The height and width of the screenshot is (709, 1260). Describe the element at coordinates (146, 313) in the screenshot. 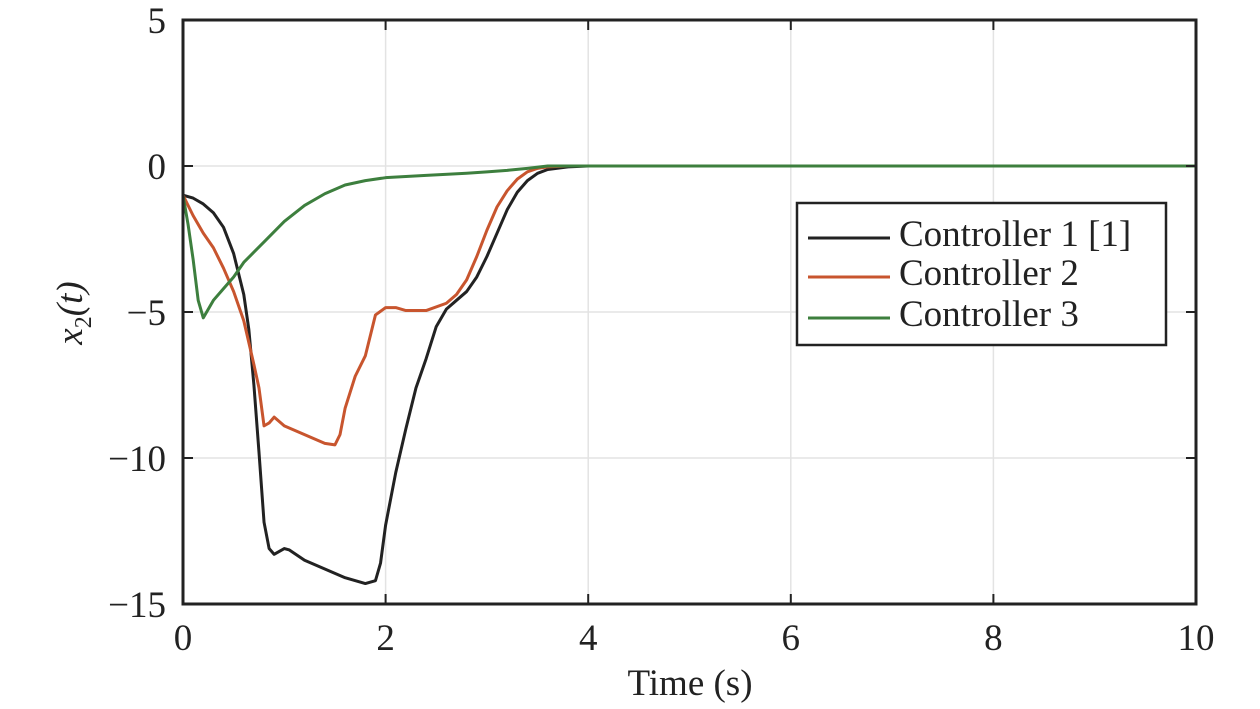

I see `y-tick-label-2: −5` at that location.